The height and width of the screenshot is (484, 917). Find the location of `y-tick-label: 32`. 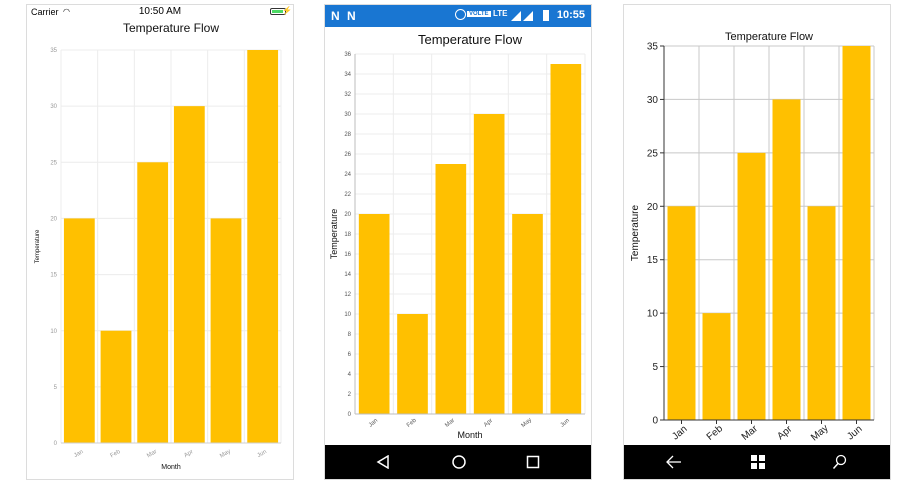

y-tick-label: 32 is located at coordinates (347, 95).